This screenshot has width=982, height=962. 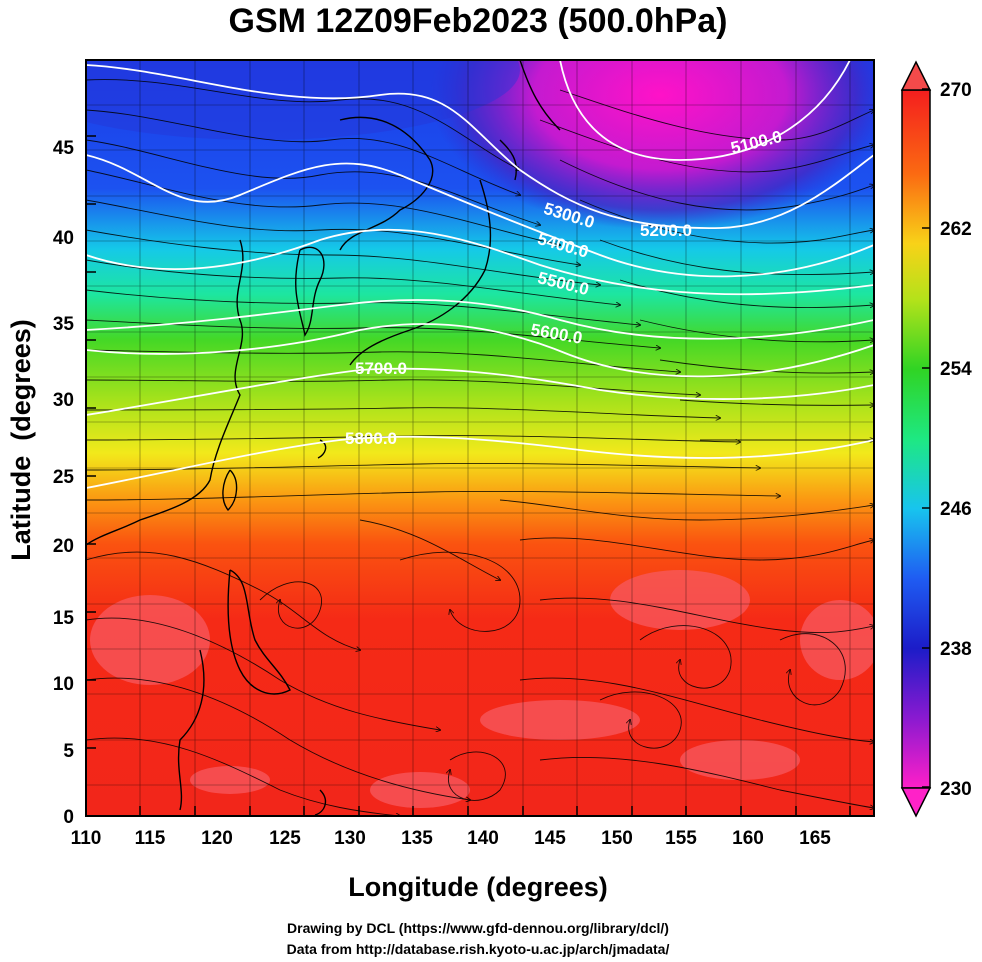 I want to click on colorbar-tick-label: 254, so click(x=956, y=369).